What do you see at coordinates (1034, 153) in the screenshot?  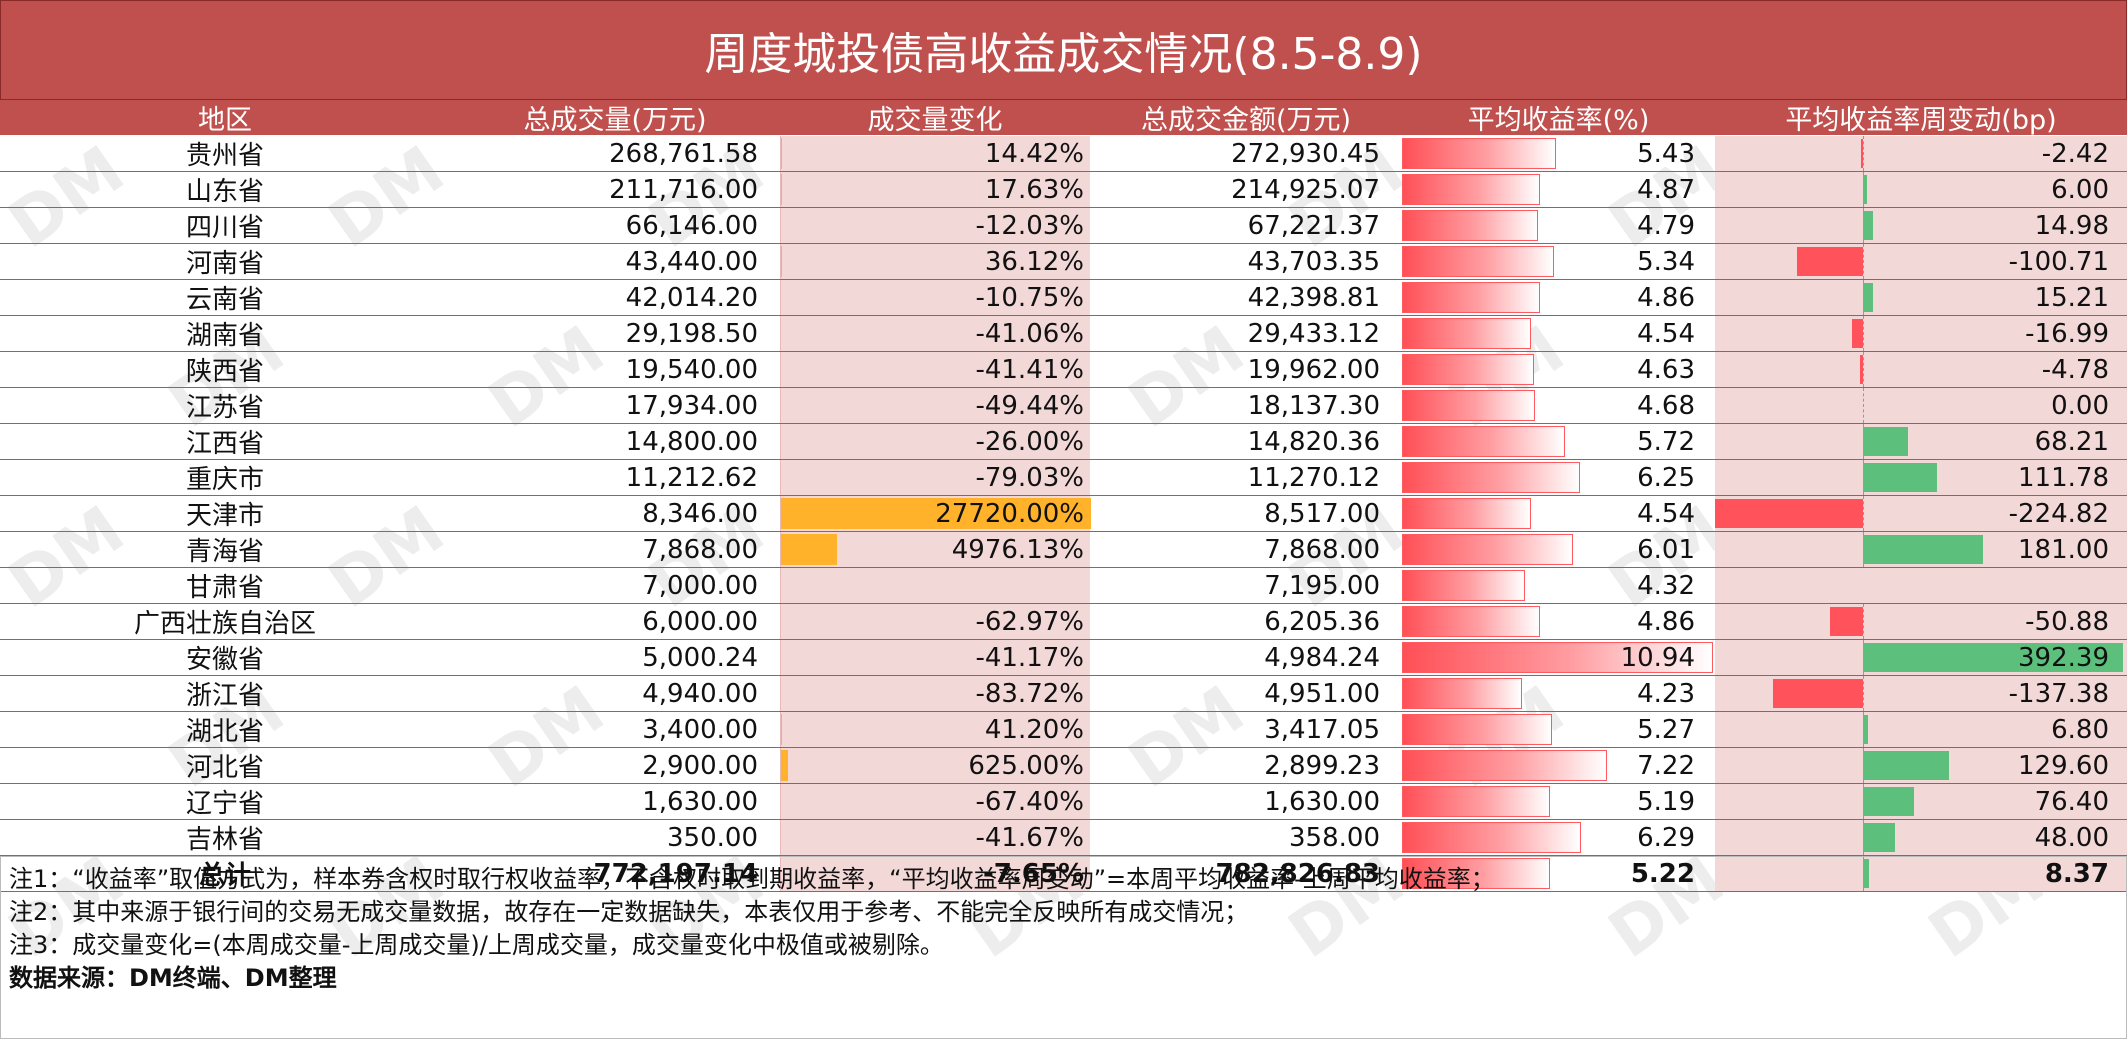 I see `volume-change-cell-text: 14.42%` at bounding box center [1034, 153].